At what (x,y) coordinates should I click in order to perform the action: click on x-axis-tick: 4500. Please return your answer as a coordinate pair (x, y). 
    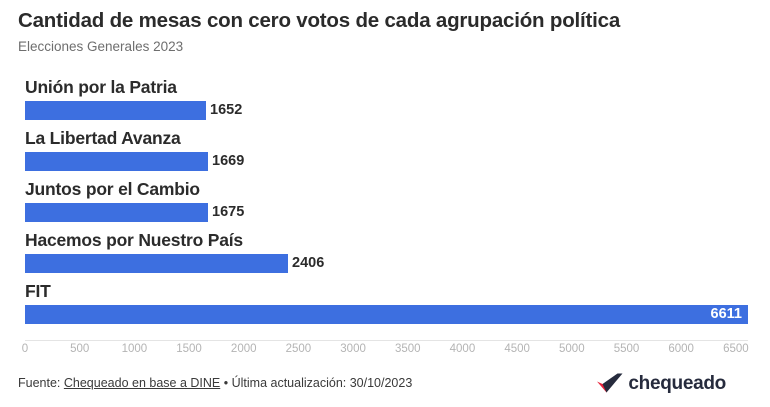
    Looking at the image, I should click on (517, 349).